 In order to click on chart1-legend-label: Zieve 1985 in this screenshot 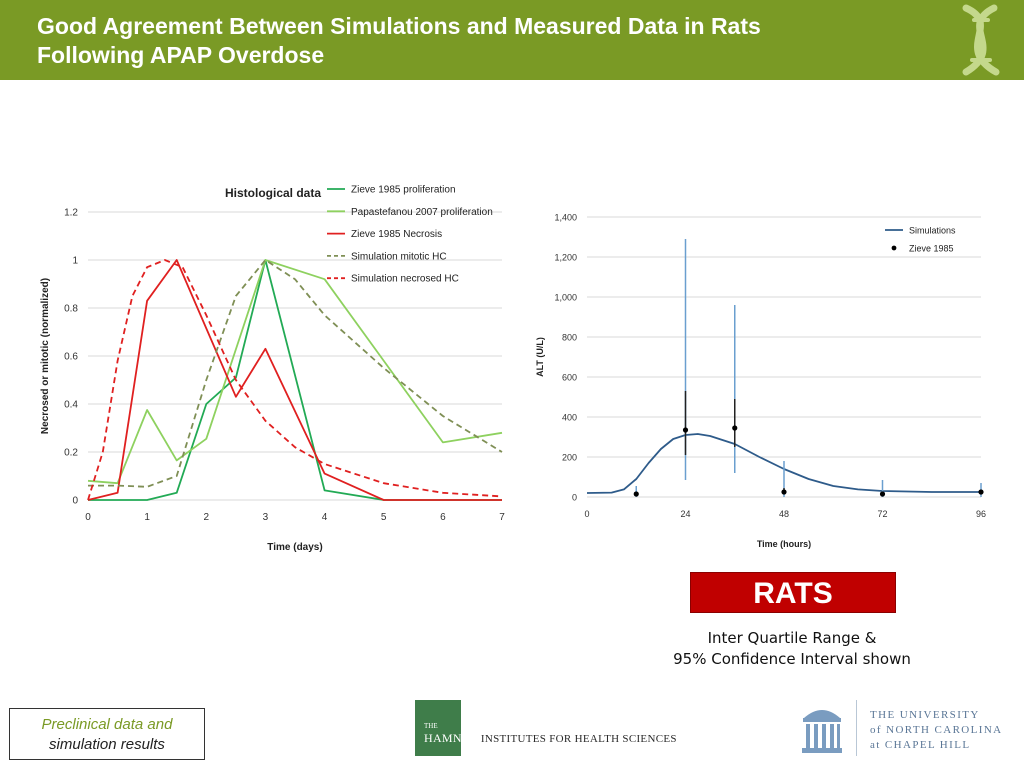, I will do `click(931, 249)`.